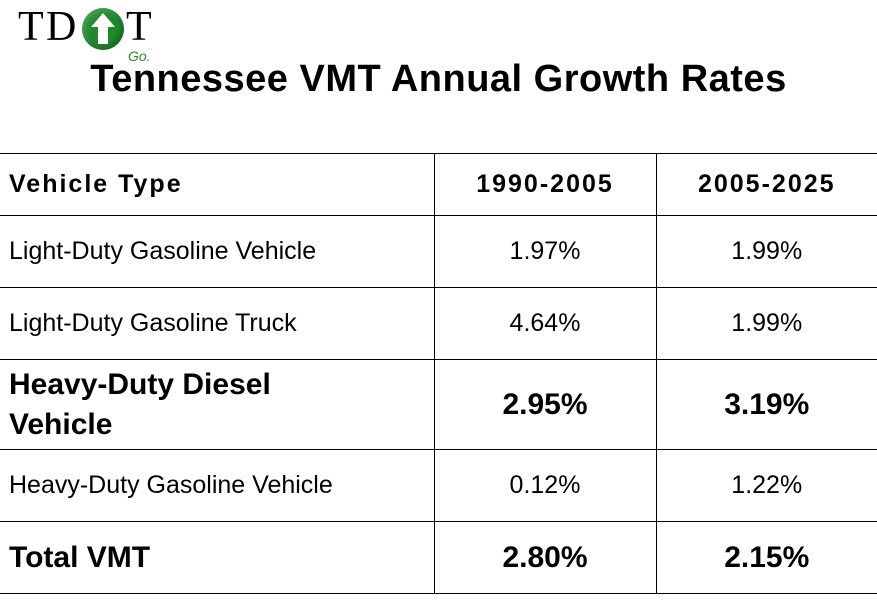 The width and height of the screenshot is (877, 601). What do you see at coordinates (545, 251) in the screenshot?
I see `rate-1990-2005-cell: 1.97%` at bounding box center [545, 251].